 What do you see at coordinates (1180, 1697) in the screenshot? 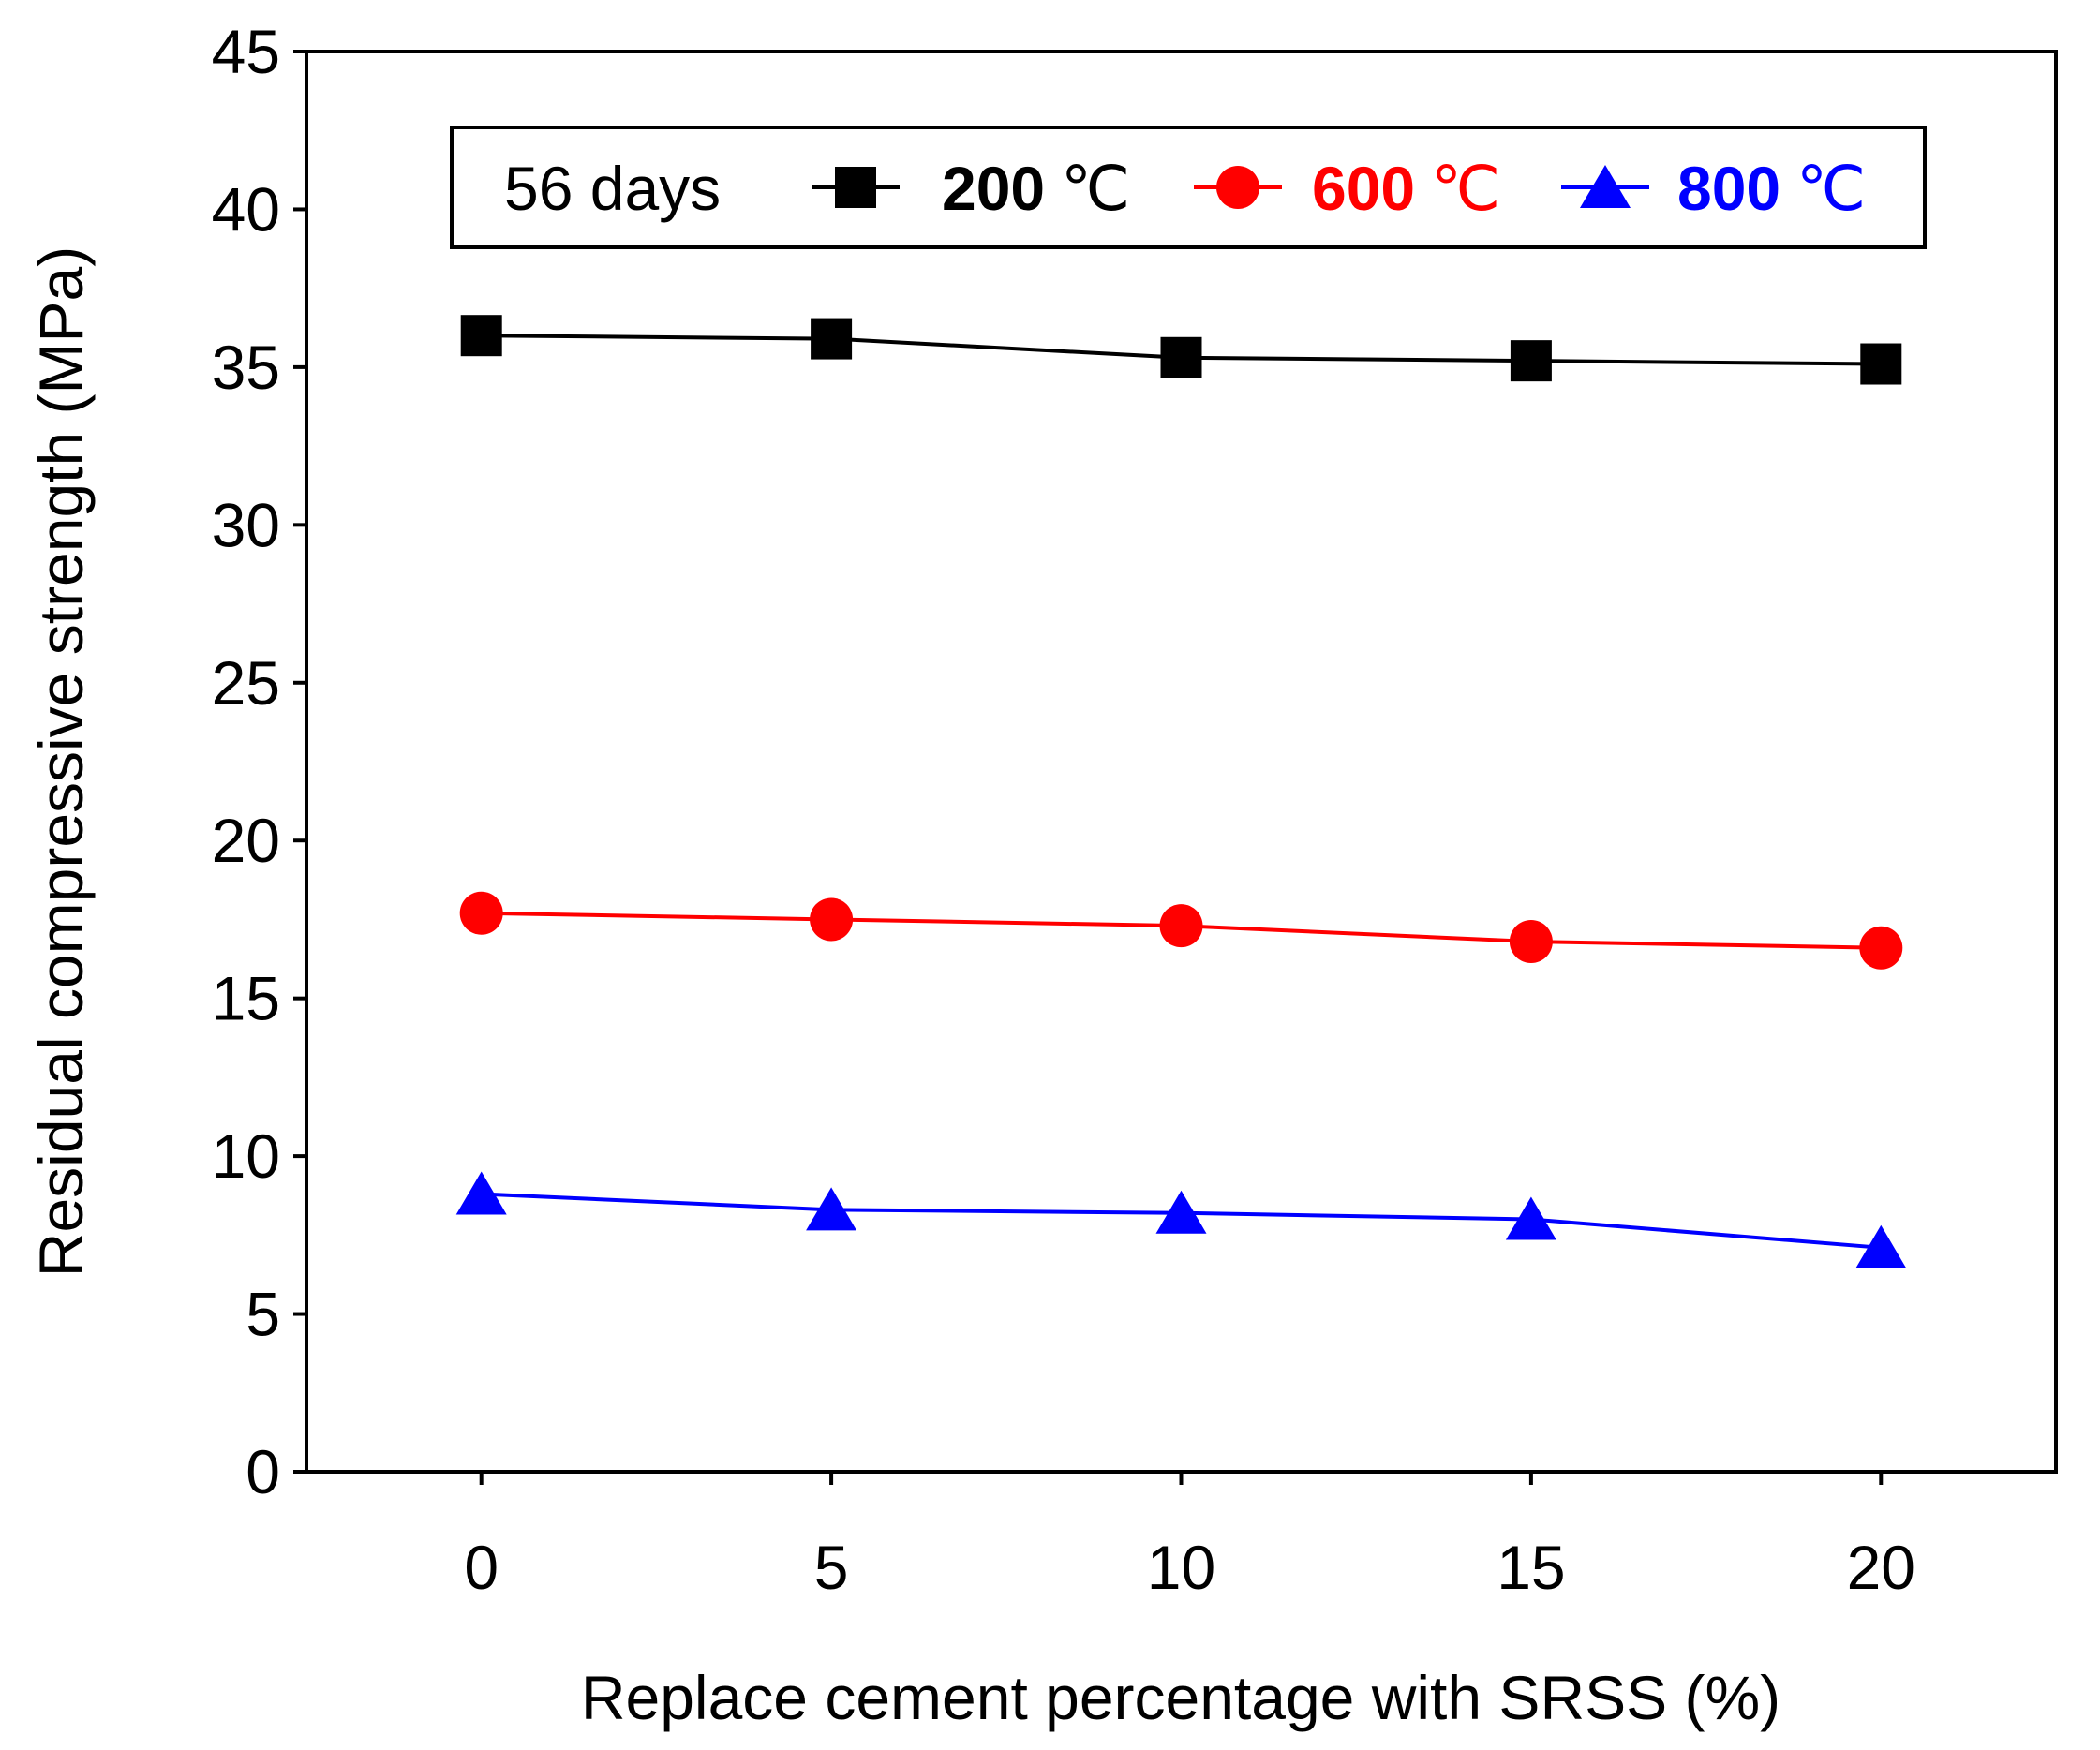
I see `x-axis-title: Replace cement percentage with SRSS (%)` at bounding box center [1180, 1697].